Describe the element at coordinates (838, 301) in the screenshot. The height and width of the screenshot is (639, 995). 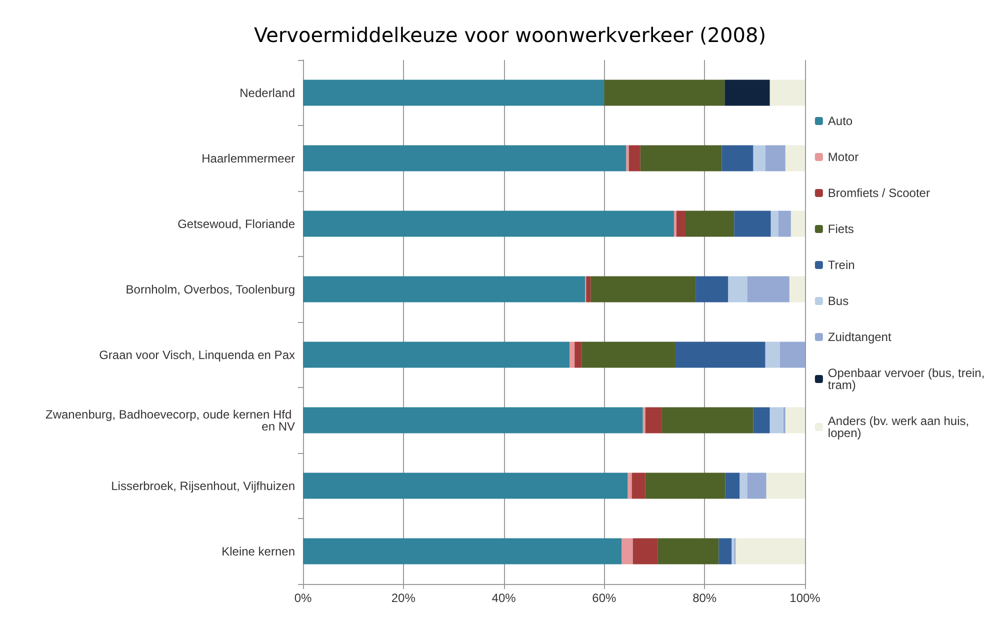
I see `legend-label: Bus` at that location.